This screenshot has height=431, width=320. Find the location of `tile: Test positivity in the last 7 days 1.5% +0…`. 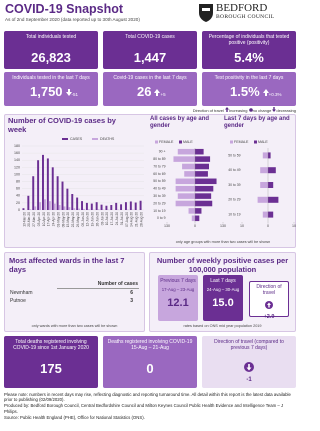

tile: Test positivity in the last 7 days 1.5% +0… is located at coordinates (249, 89).